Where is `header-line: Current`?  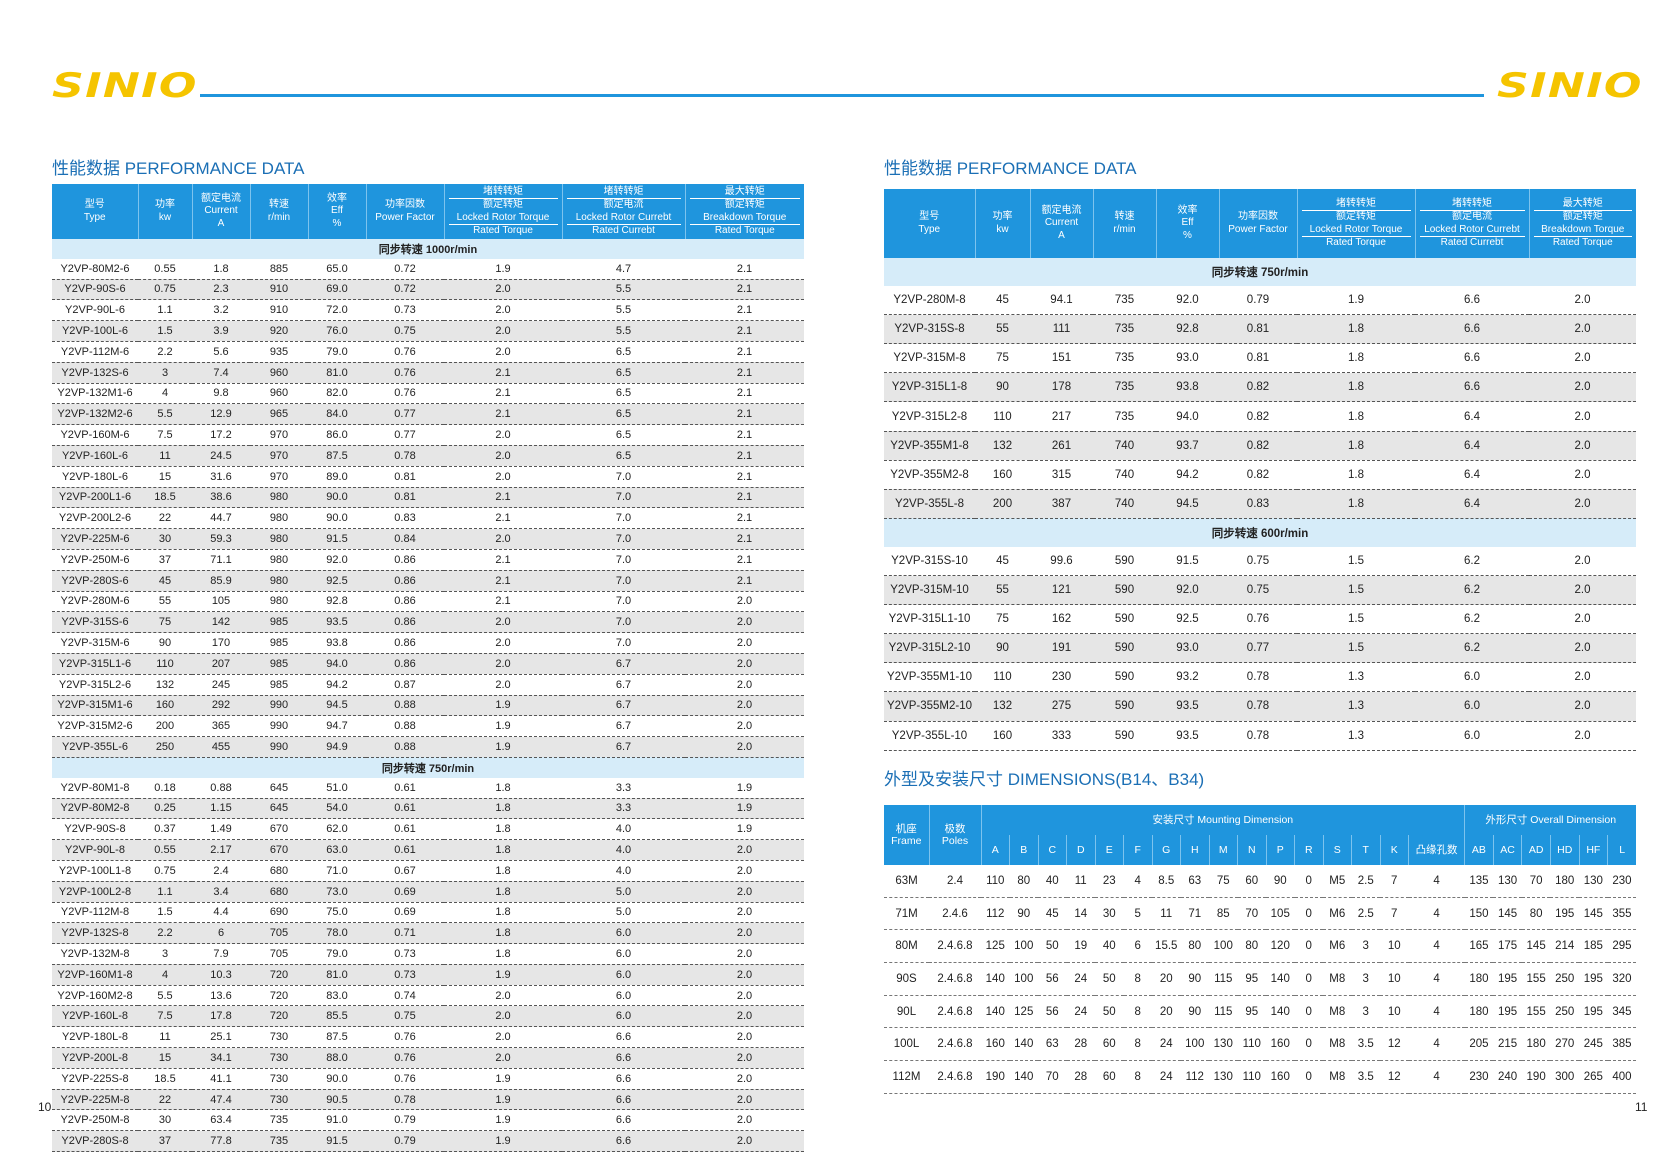
header-line: Current is located at coordinates (221, 211).